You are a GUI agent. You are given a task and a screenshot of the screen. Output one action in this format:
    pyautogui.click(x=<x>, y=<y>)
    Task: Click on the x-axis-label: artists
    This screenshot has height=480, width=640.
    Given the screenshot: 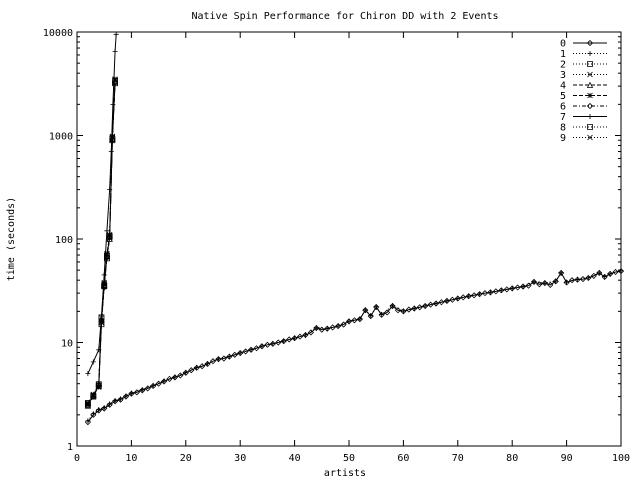 What is the action you would take?
    pyautogui.click(x=345, y=473)
    